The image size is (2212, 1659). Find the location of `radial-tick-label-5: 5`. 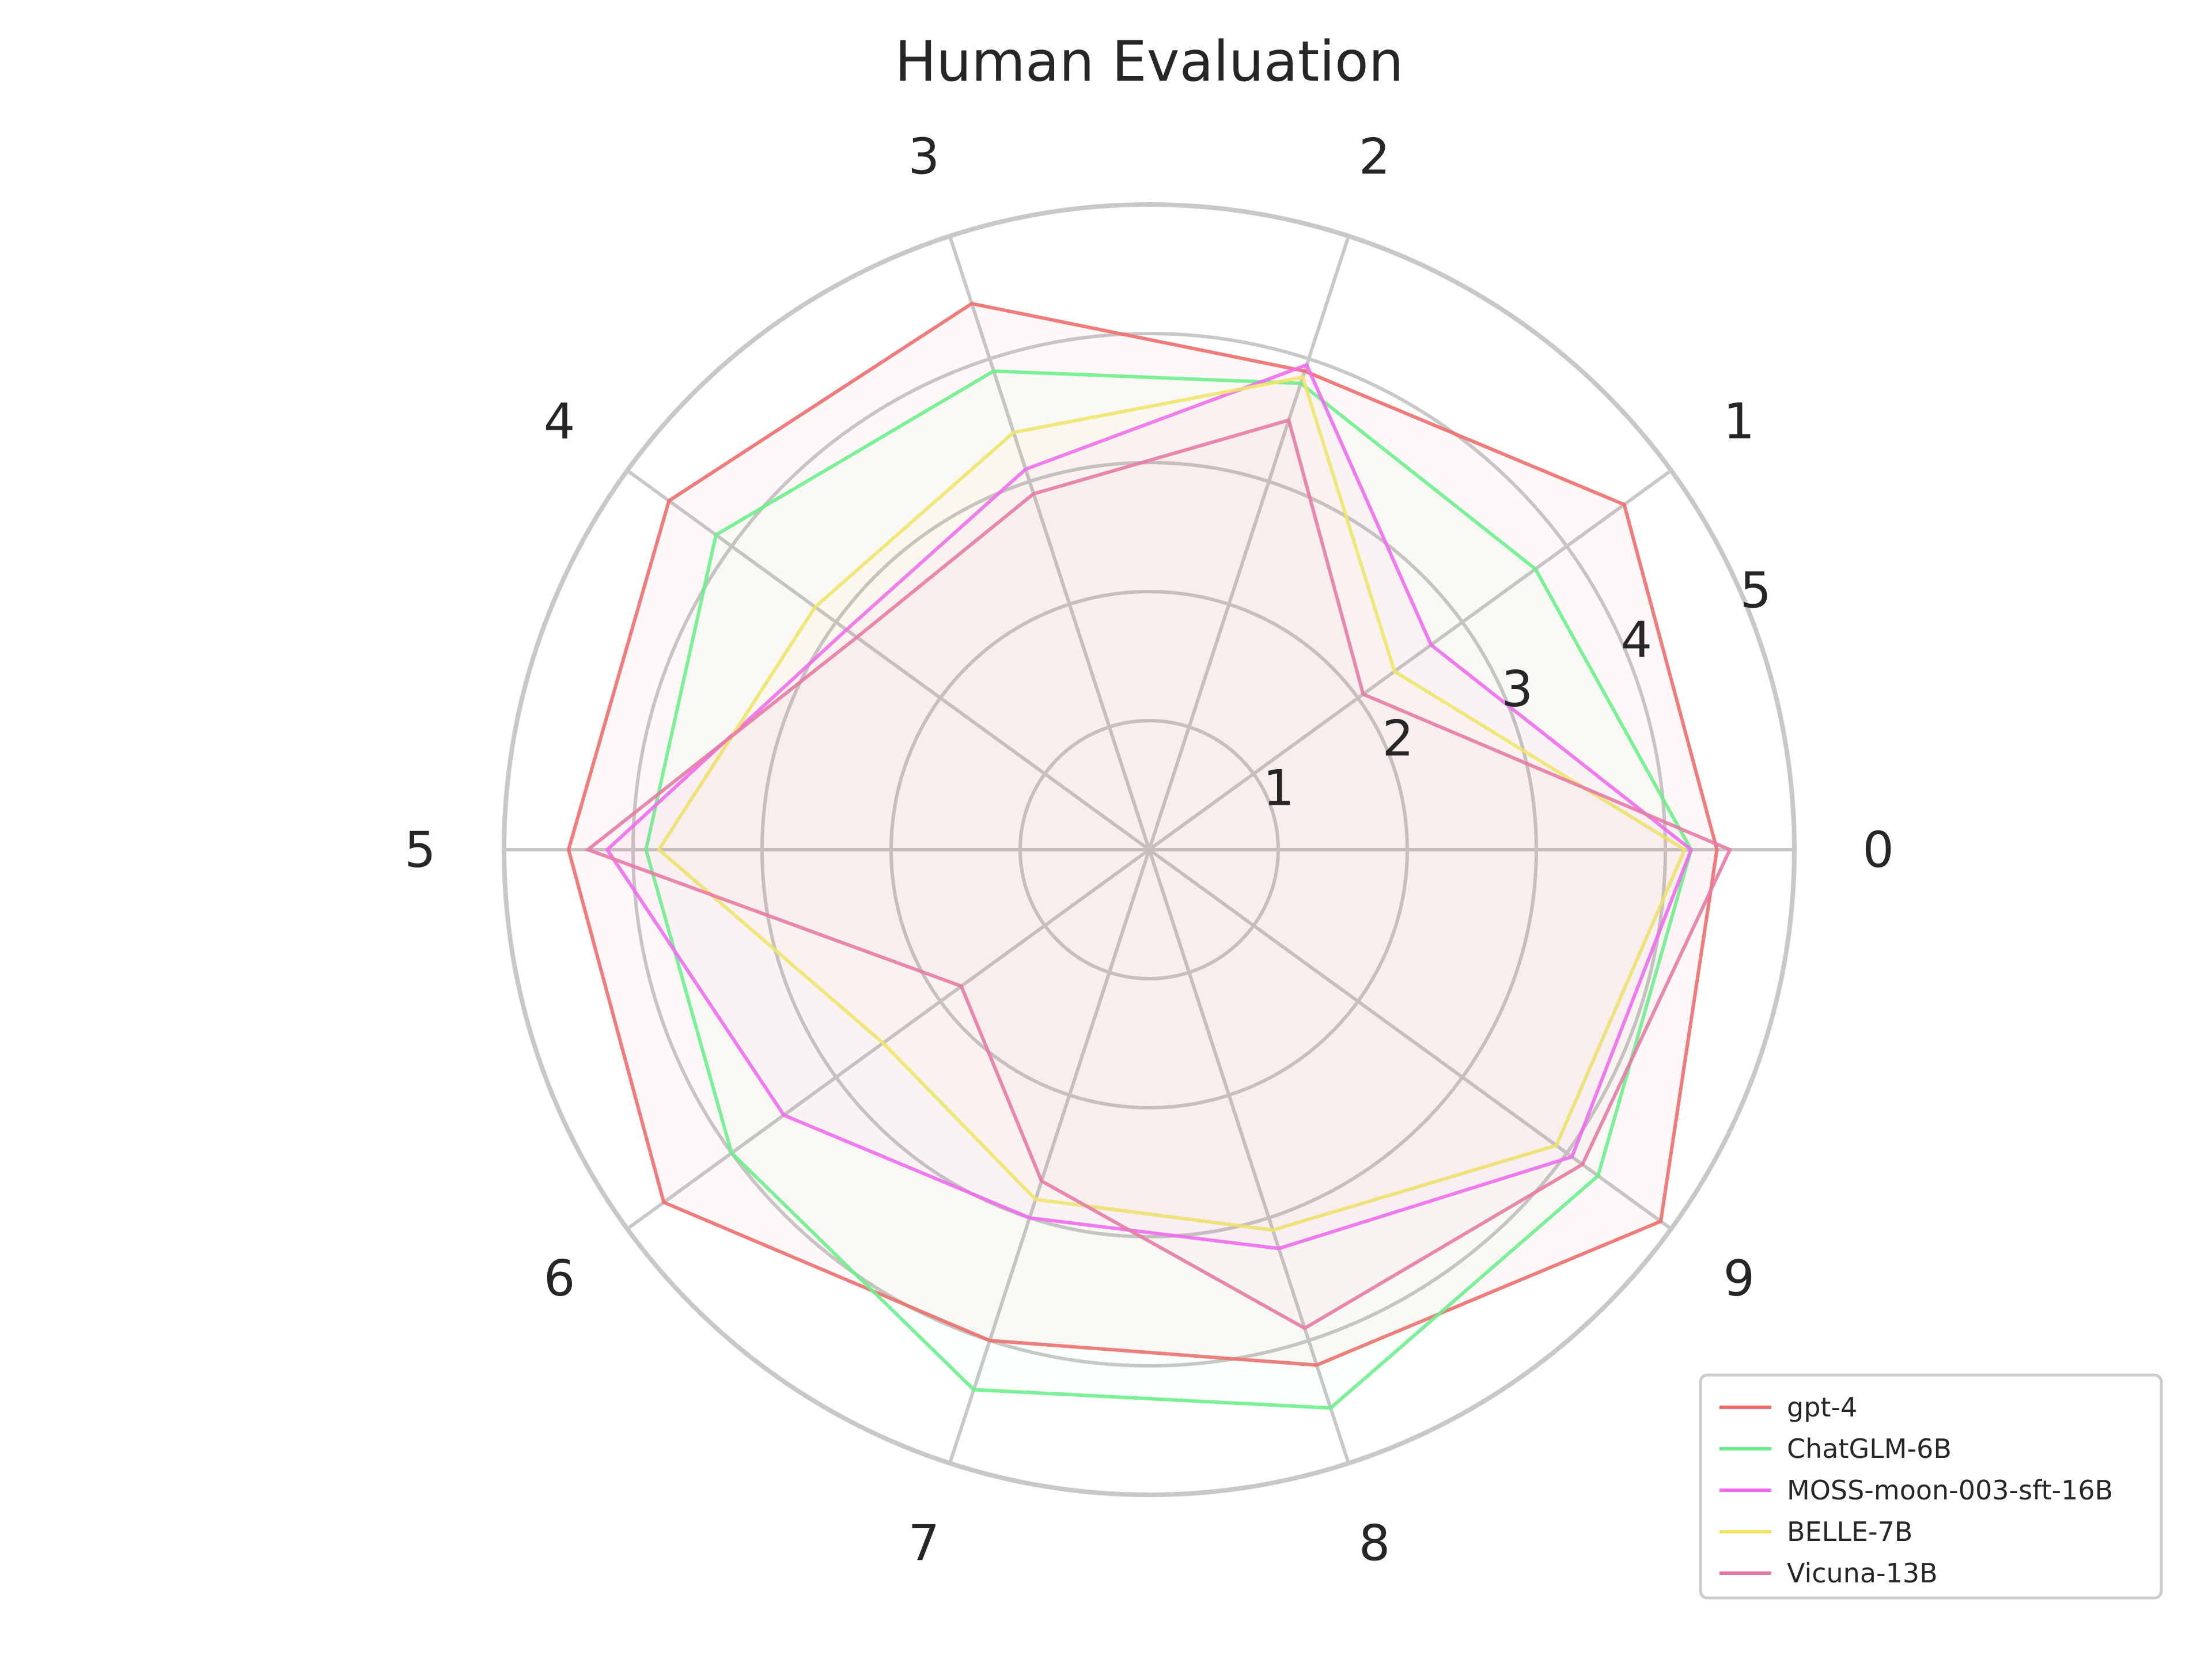

radial-tick-label-5: 5 is located at coordinates (1755, 590).